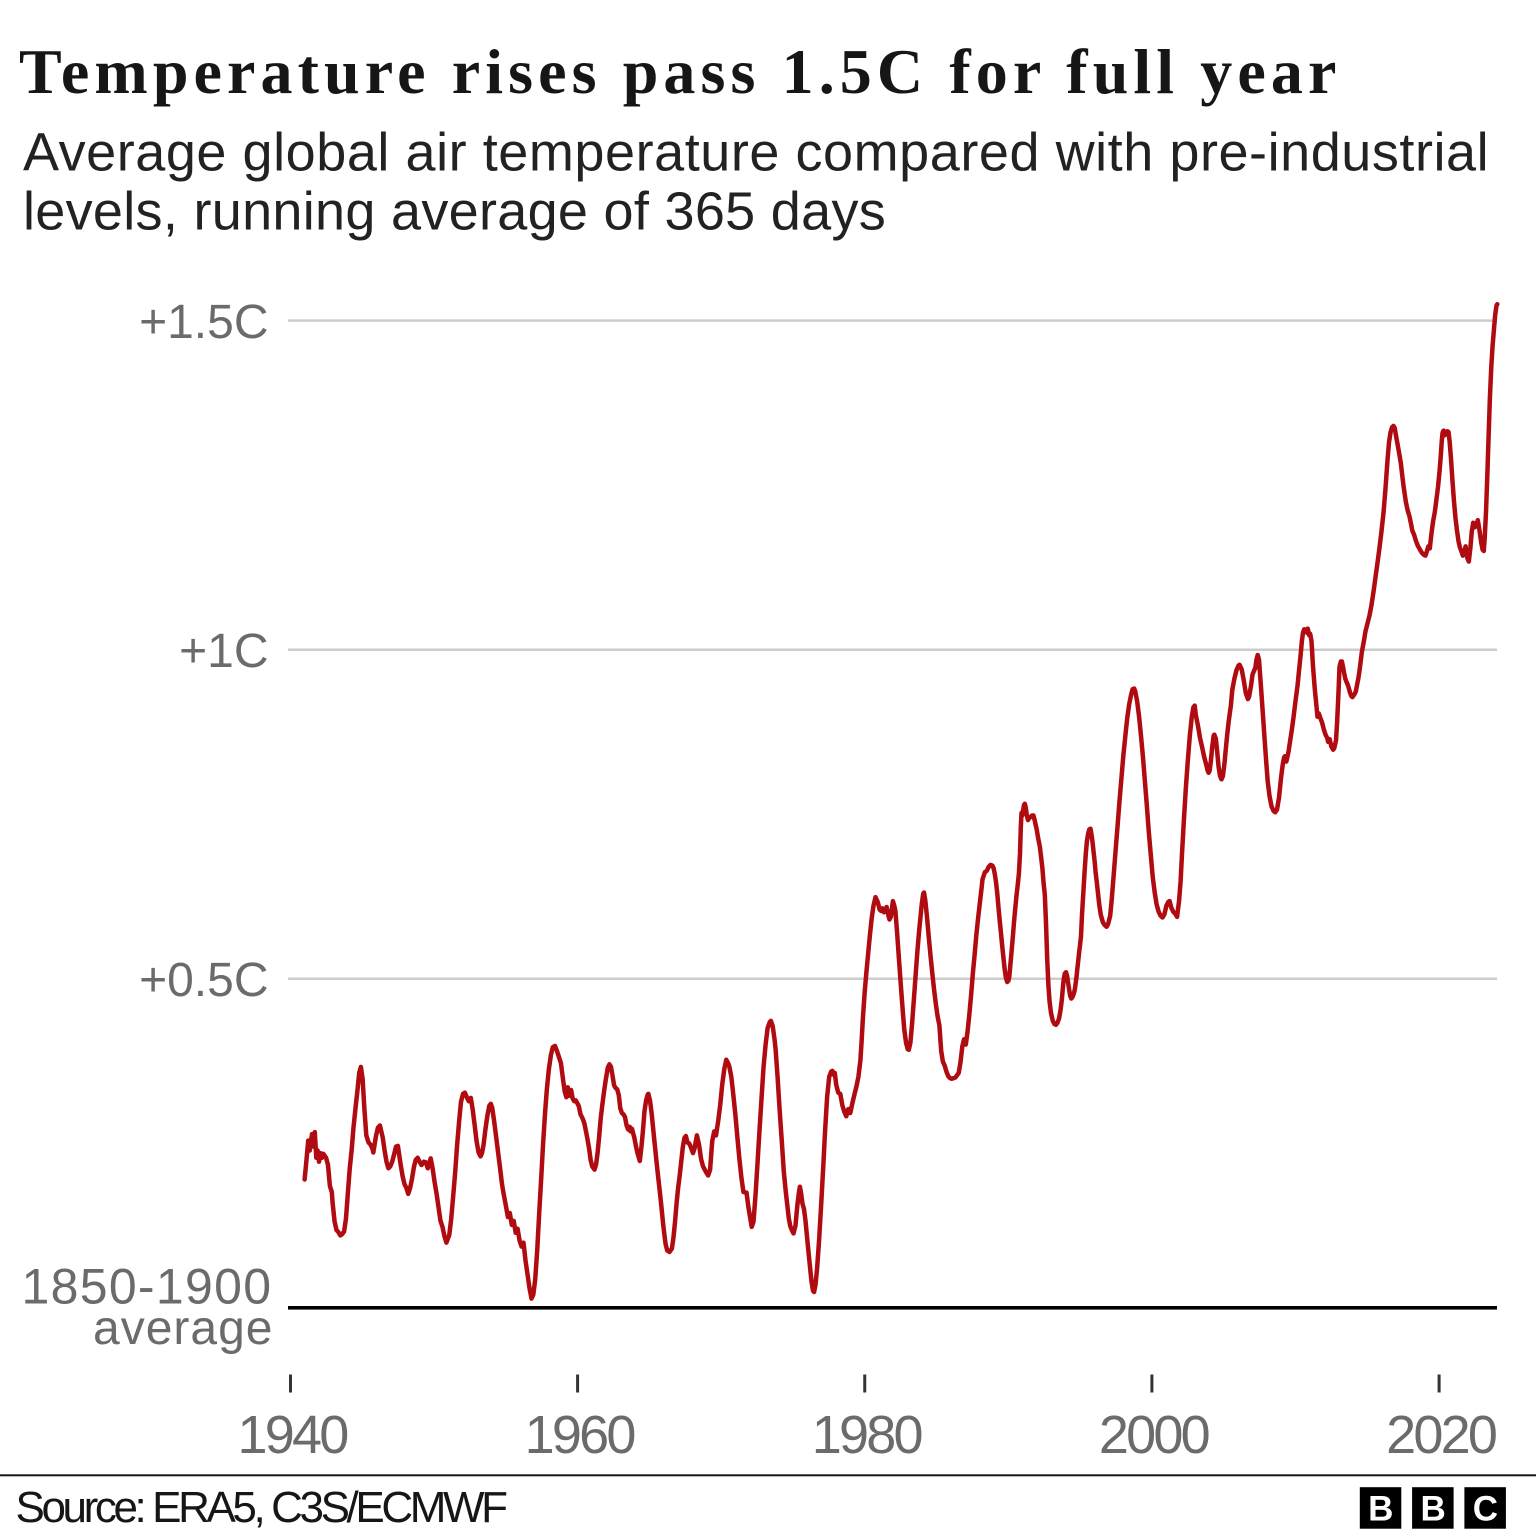  I want to click on svg-text: 1850-1900, so click(147, 1287).